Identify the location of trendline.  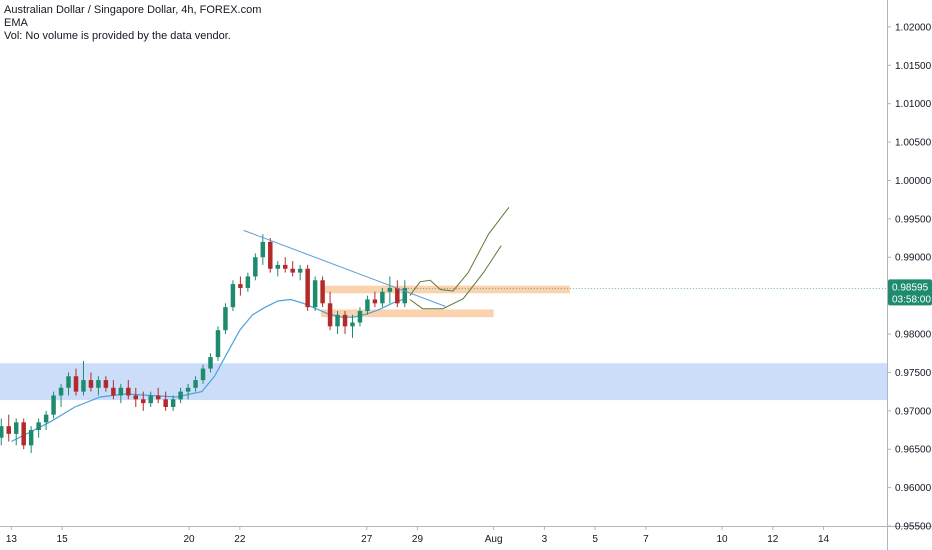
(344, 268).